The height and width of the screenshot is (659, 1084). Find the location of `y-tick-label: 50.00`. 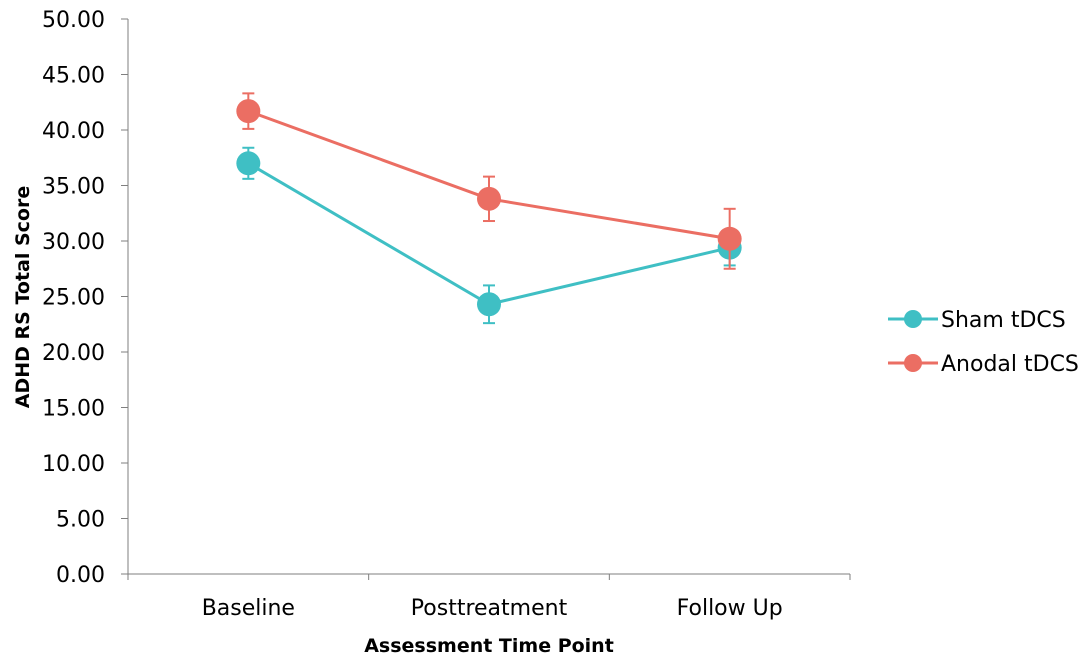

y-tick-label: 50.00 is located at coordinates (73, 20).